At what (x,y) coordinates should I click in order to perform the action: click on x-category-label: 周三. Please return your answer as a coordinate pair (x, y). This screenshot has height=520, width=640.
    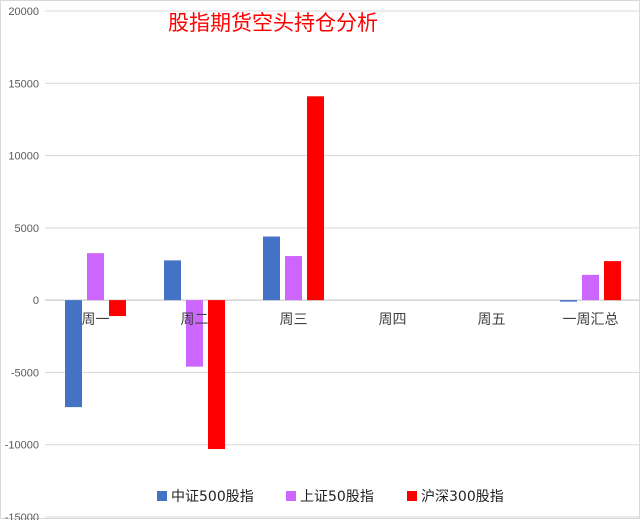
    Looking at the image, I should click on (294, 320).